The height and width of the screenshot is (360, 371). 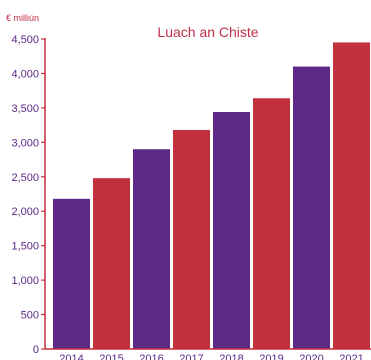 What do you see at coordinates (36, 350) in the screenshot?
I see `y-tick-label: 0` at bounding box center [36, 350].